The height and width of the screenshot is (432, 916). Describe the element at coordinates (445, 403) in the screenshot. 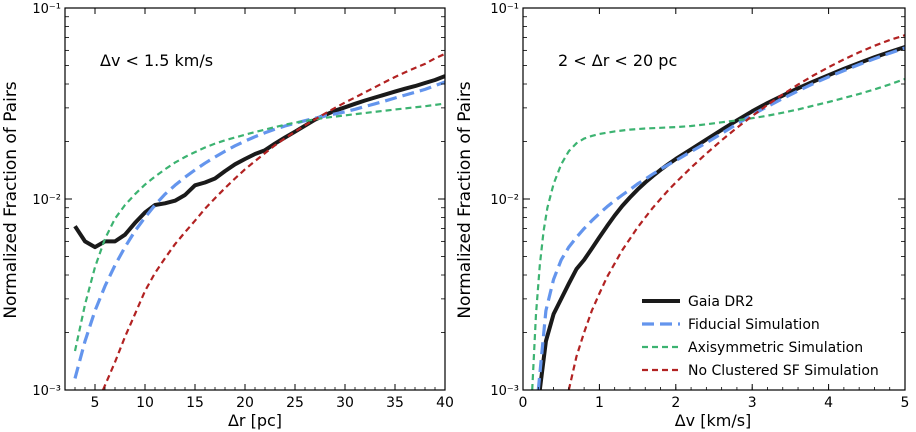

I see `left-x-tick-label: 40` at that location.